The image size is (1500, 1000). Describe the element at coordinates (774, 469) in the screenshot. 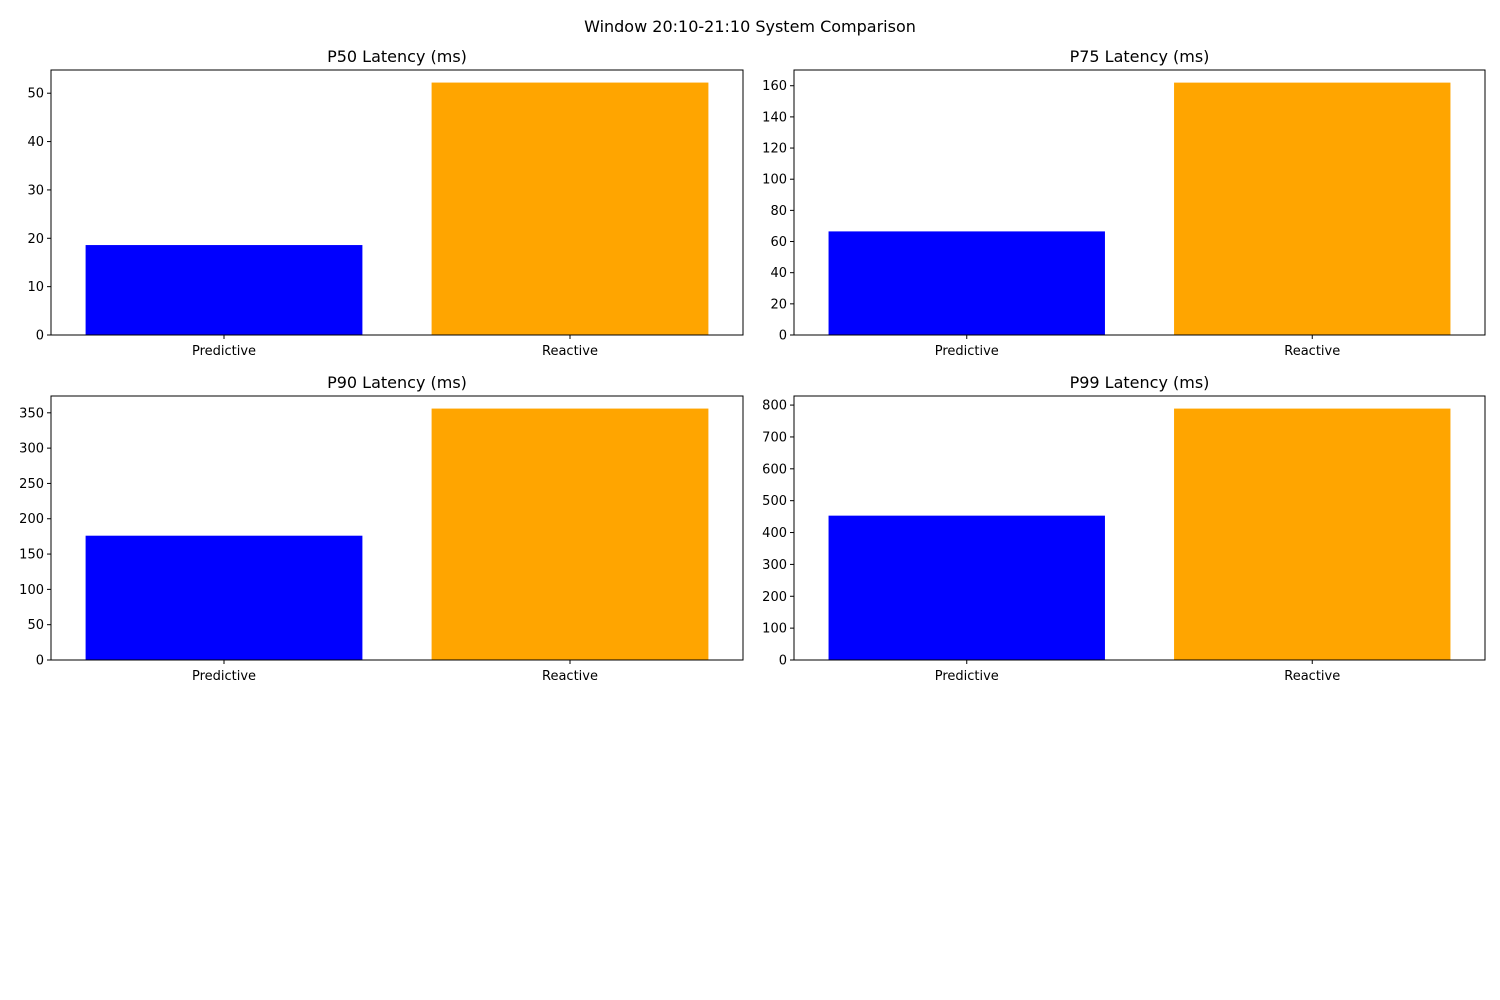

I see `y-tick-label: 600` at that location.